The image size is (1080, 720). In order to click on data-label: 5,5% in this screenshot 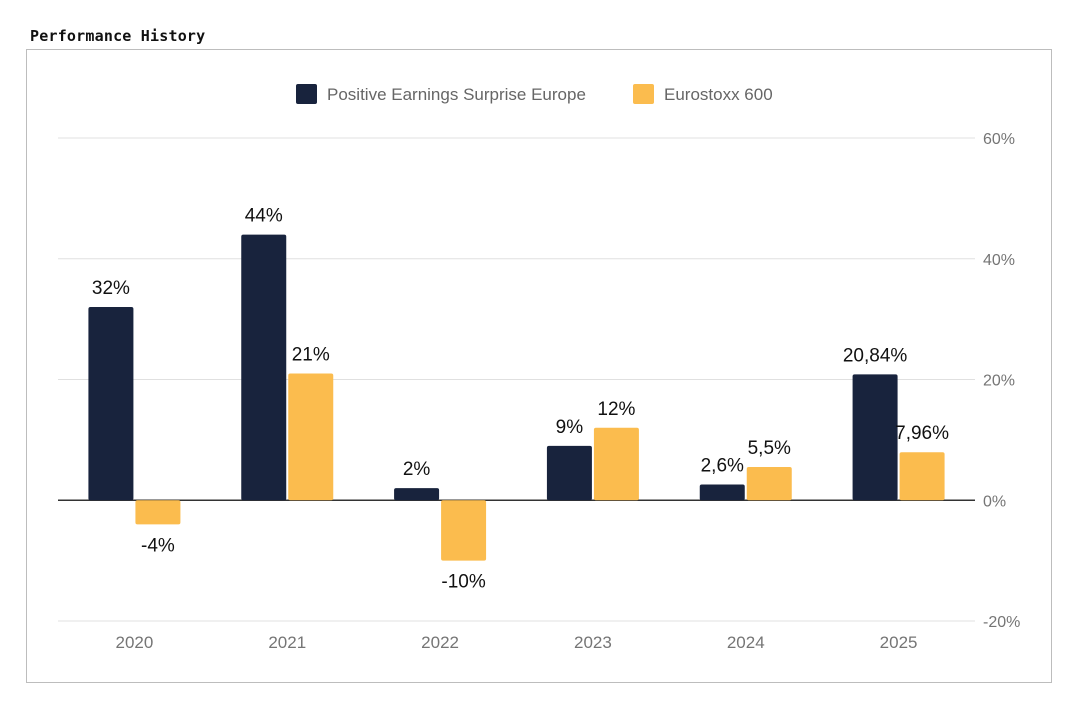, I will do `click(769, 448)`.